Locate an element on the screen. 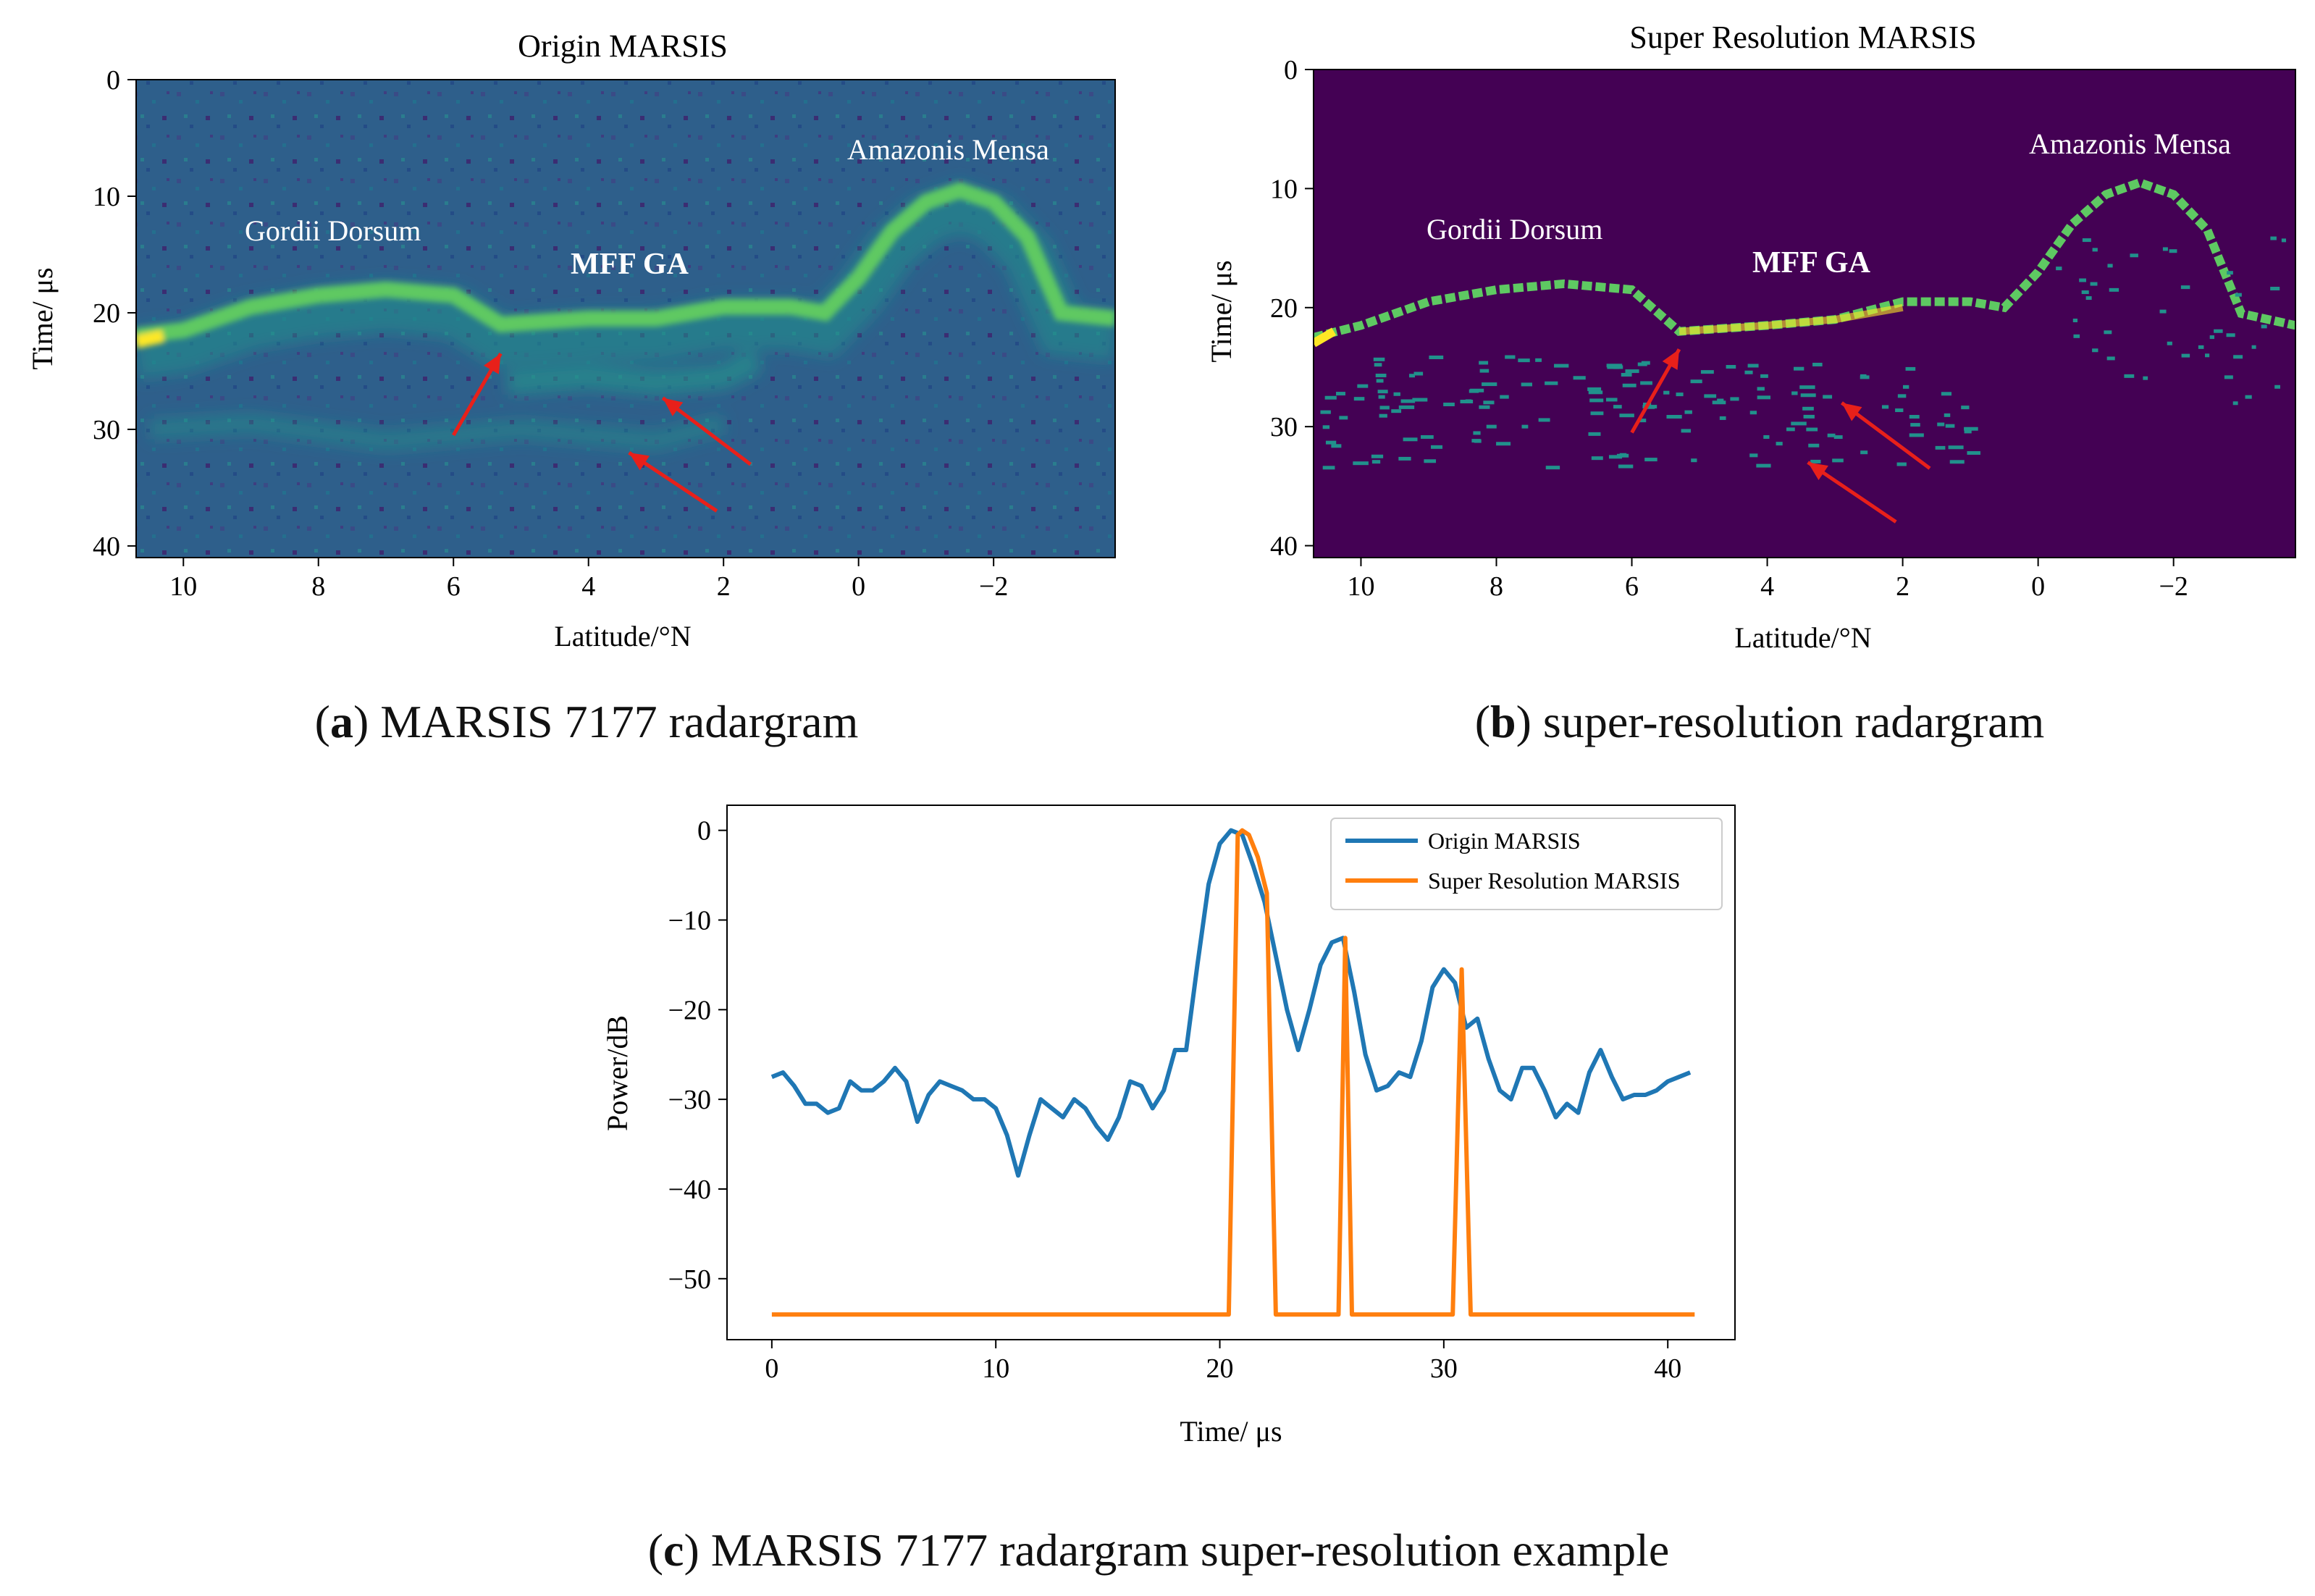  y-tick-label: 10 is located at coordinates (1284, 189).